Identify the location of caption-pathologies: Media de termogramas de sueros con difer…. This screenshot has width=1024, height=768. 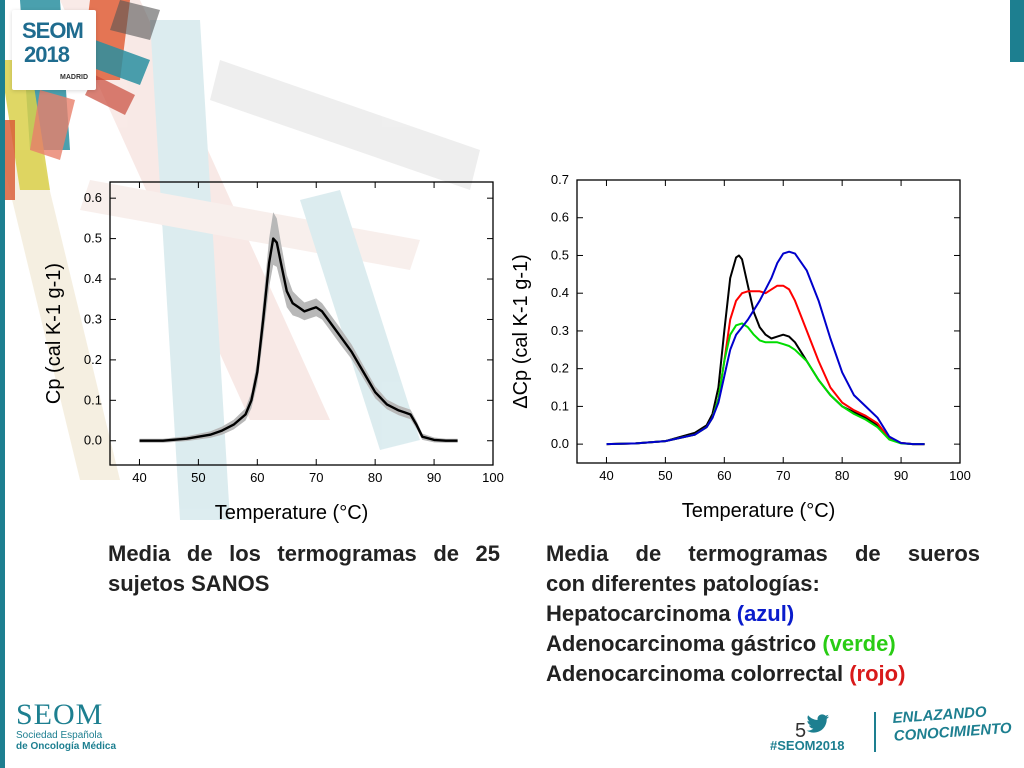
(763, 614).